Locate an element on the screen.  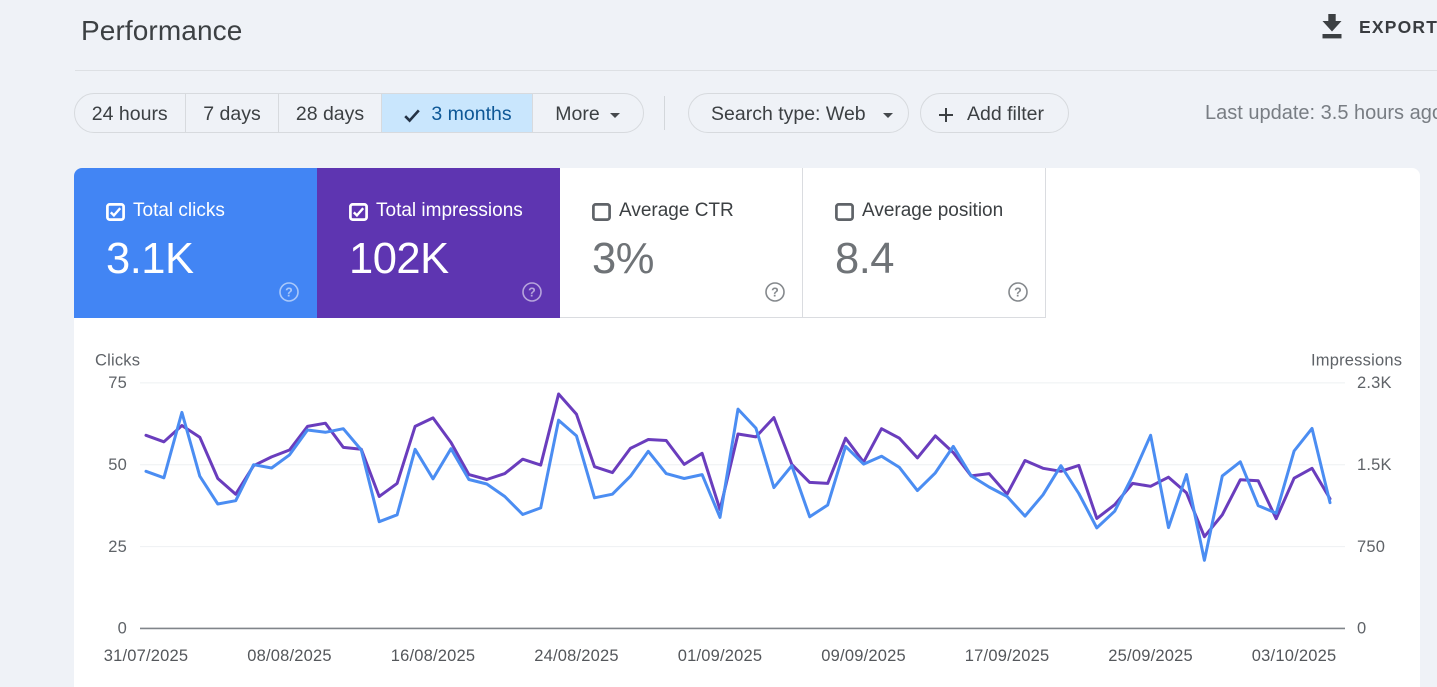
svg-text: 17/09/2025 is located at coordinates (1007, 656).